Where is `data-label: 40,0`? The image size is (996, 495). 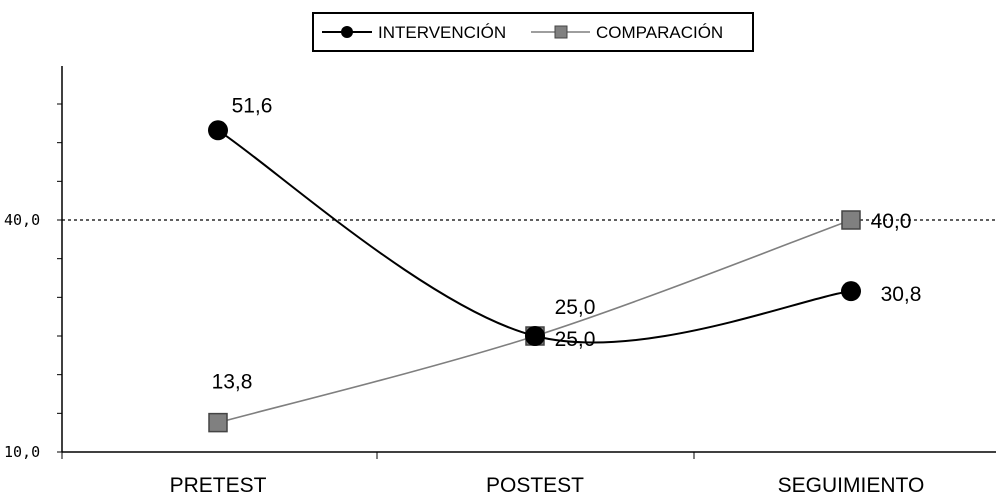 data-label: 40,0 is located at coordinates (891, 221).